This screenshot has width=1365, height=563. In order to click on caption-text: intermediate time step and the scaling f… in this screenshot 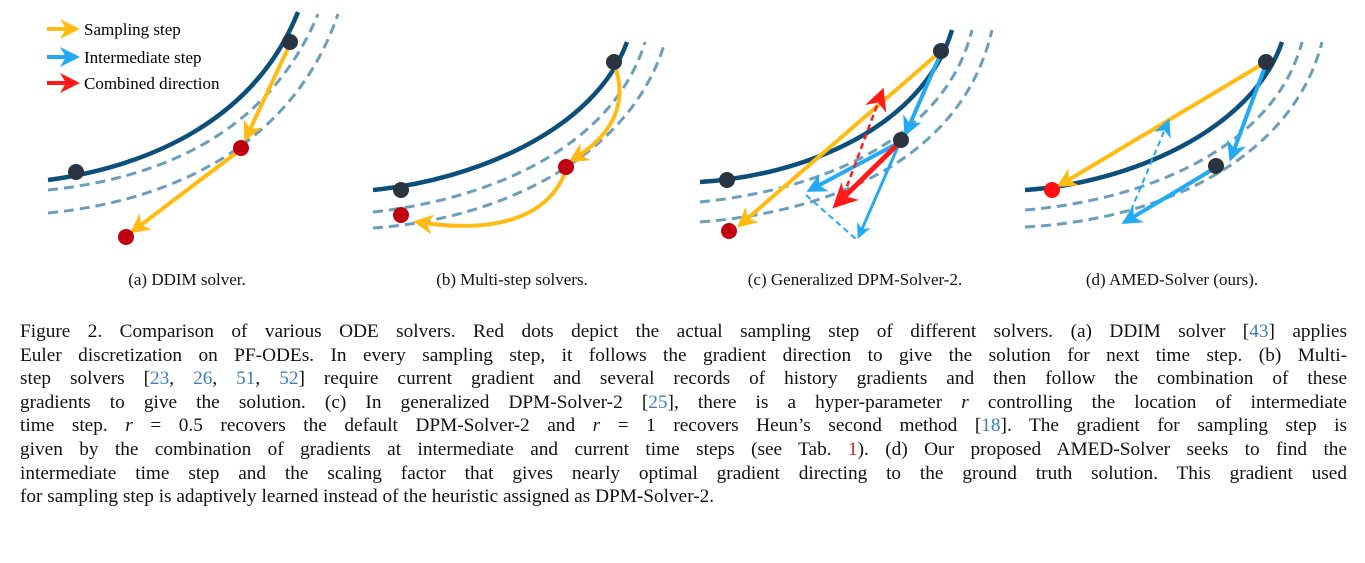, I will do `click(683, 473)`.